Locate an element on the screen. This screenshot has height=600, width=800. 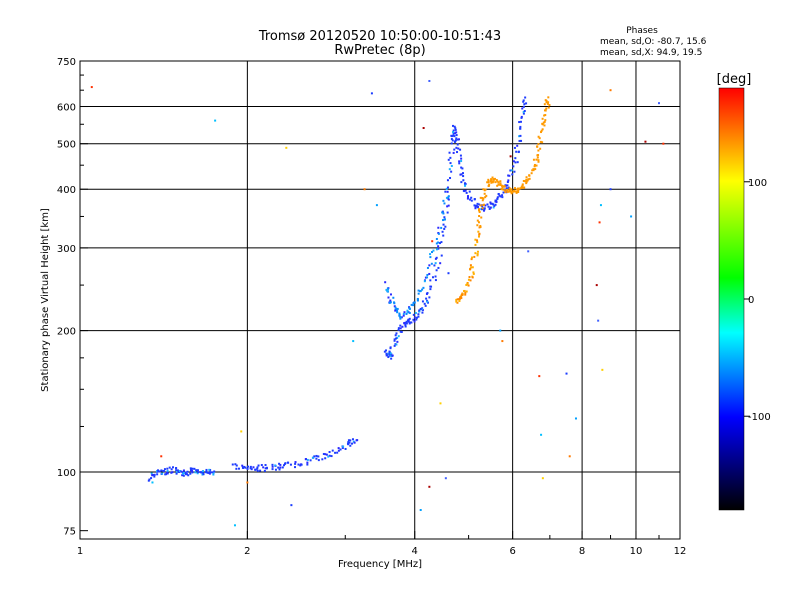
y-axis-ticks: 75 100 200 300 400 500 600 750 is located at coordinates (72, 297).